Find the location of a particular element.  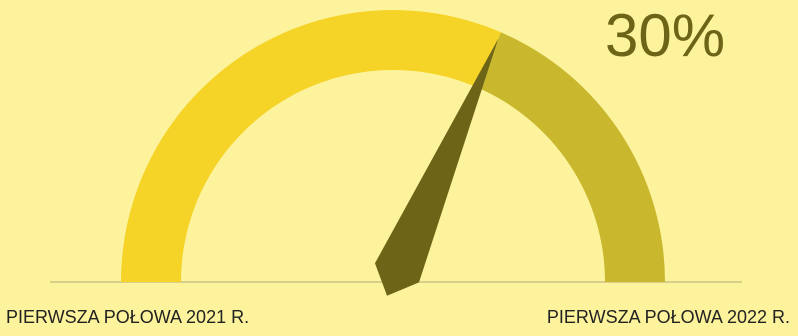

end-label: PIERWSZA POŁOWA 2022 R. is located at coordinates (668, 317).